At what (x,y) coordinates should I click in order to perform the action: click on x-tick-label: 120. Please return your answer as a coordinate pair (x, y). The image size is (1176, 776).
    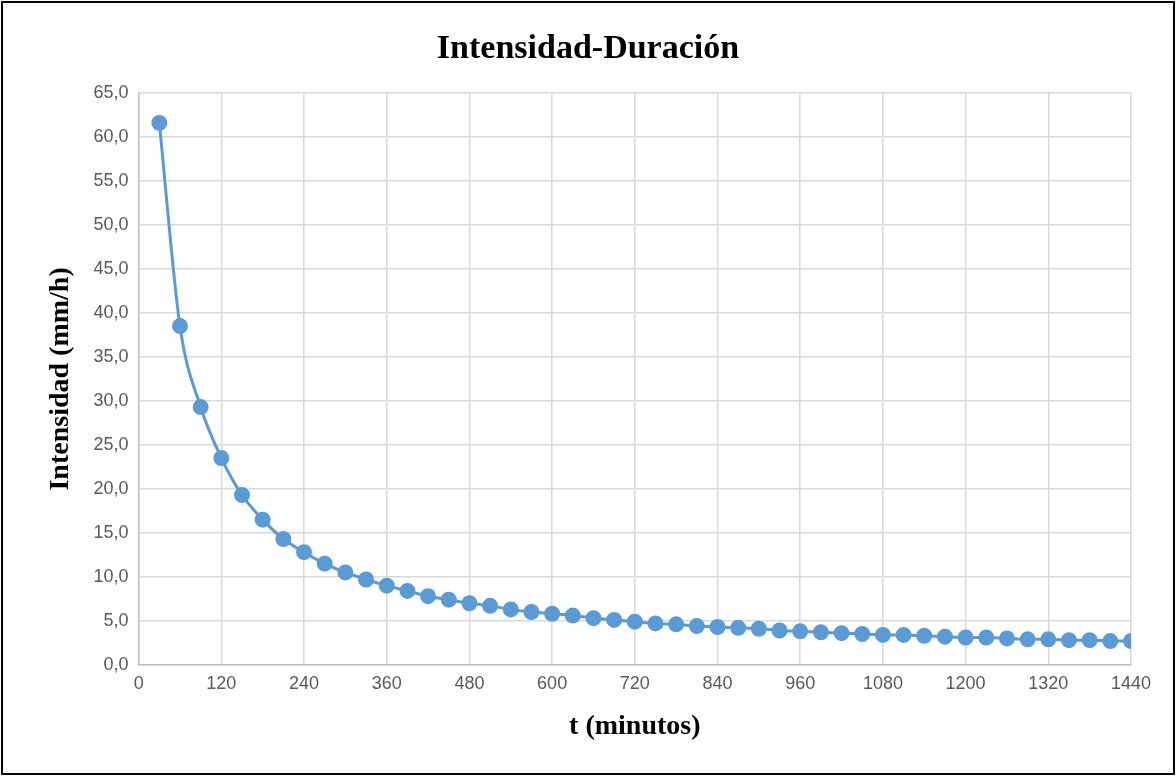
    Looking at the image, I should click on (221, 682).